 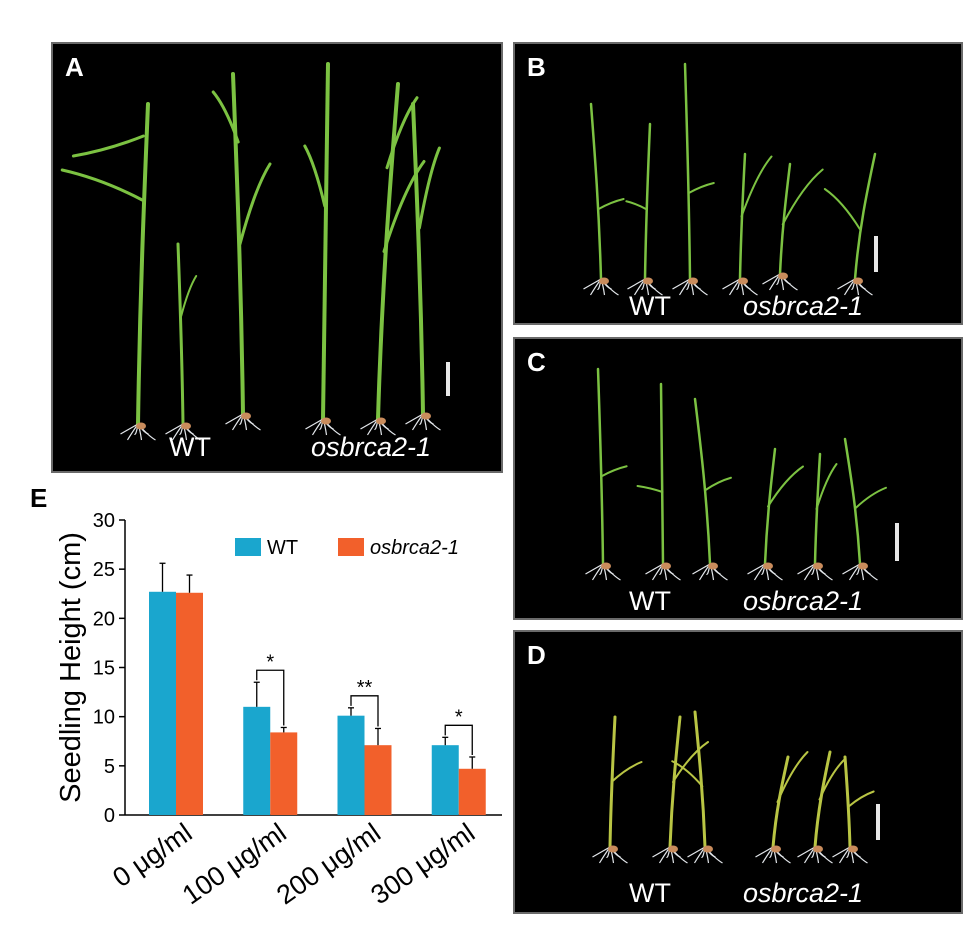 What do you see at coordinates (448, 379) in the screenshot?
I see `panel-a-scale-bar` at bounding box center [448, 379].